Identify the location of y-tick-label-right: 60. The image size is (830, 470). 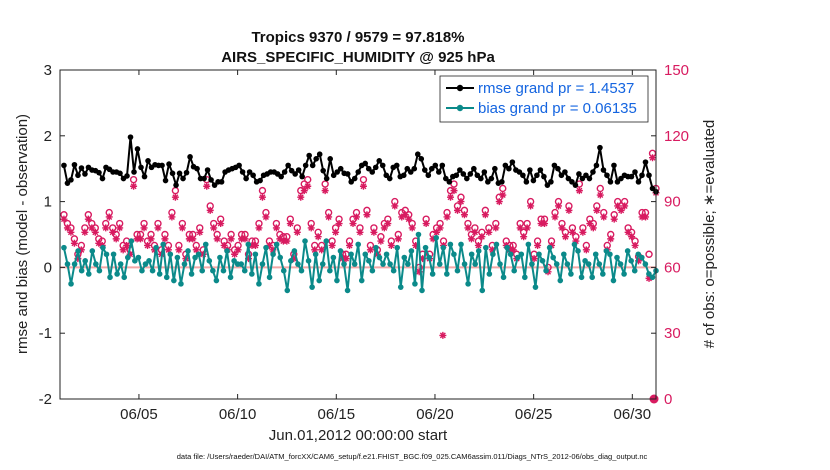
(672, 267).